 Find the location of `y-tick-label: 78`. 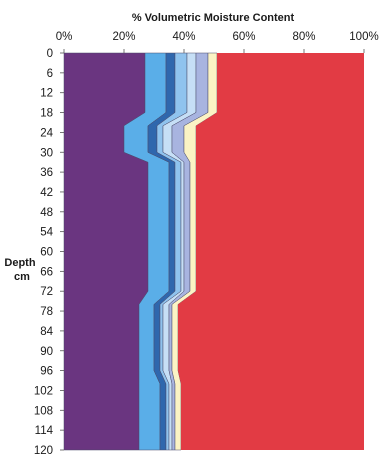

y-tick-label: 78 is located at coordinates (46, 312).